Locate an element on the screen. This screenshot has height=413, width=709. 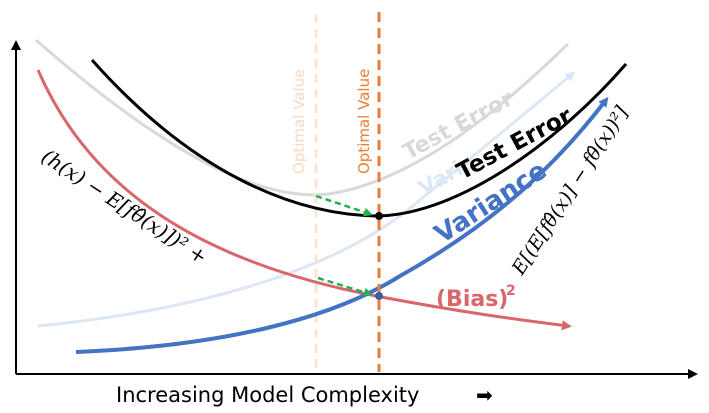
bias-label-exponent: 2 is located at coordinates (511, 291).